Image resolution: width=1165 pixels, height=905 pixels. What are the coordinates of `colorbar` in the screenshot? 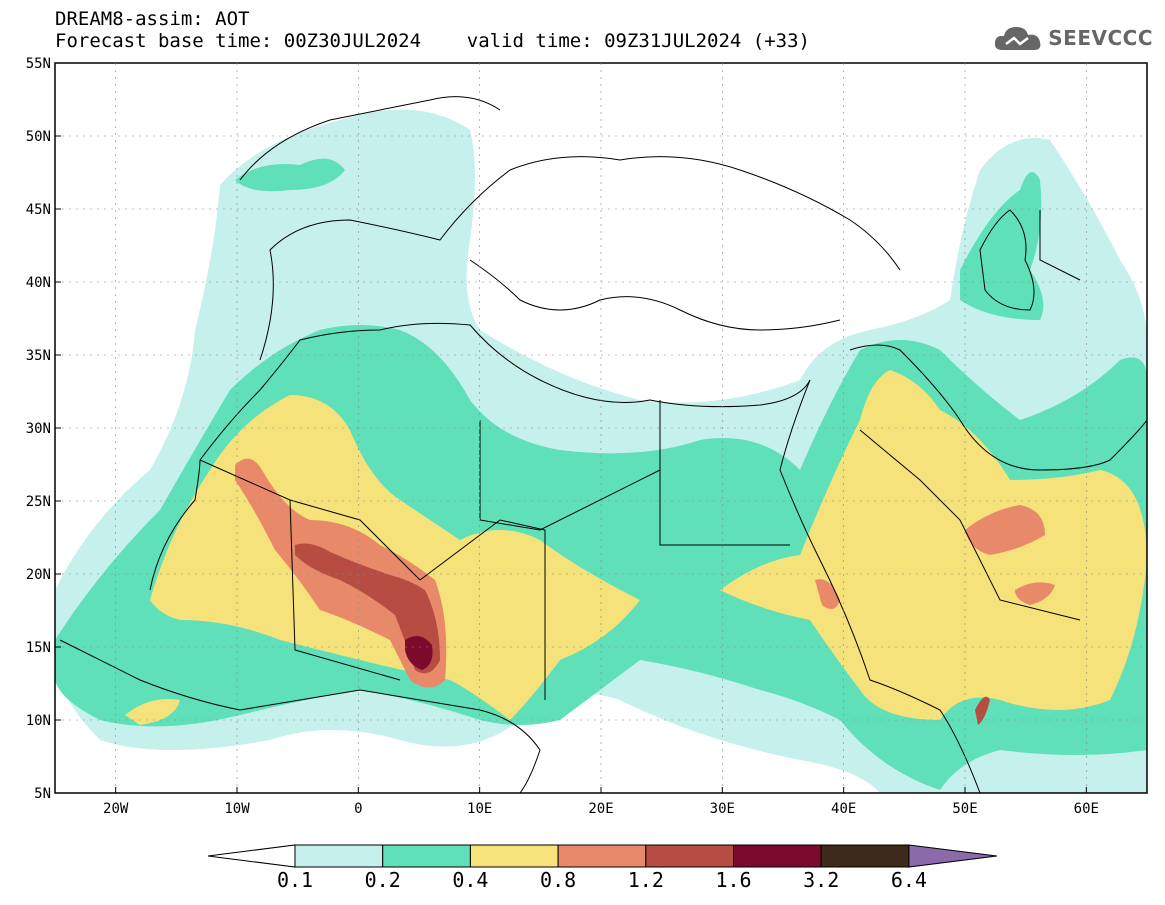 It's located at (602, 856).